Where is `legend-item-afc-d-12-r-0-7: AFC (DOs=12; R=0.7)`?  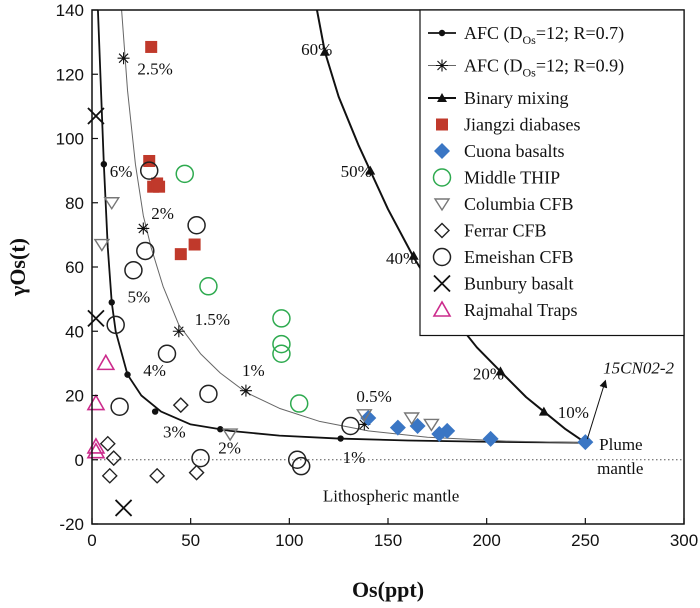
legend-item-afc-d-12-r-0-7: AFC (DOs=12; R=0.7) is located at coordinates (526, 35).